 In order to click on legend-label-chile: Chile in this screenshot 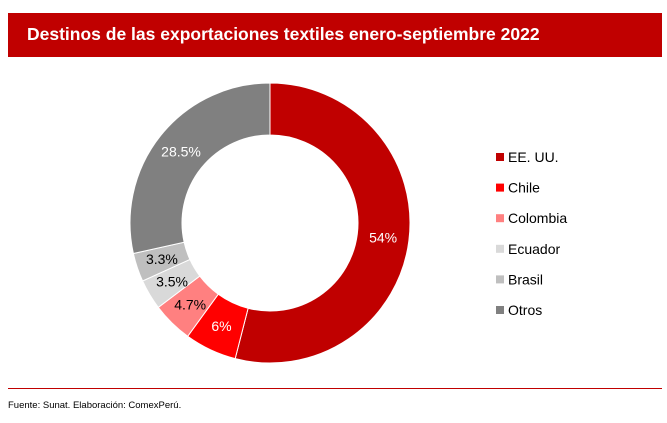, I will do `click(524, 188)`.